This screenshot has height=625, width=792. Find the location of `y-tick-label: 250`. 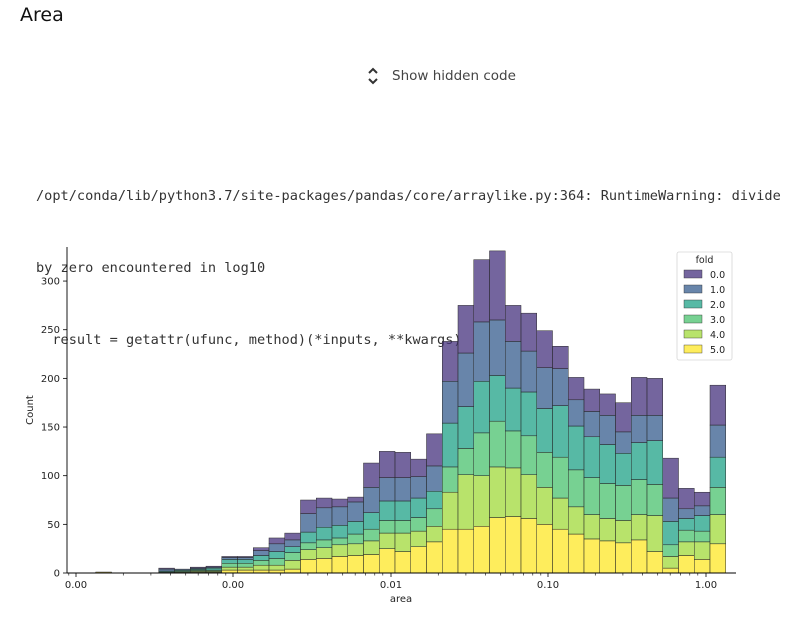

y-tick-label: 250 is located at coordinates (50, 330).